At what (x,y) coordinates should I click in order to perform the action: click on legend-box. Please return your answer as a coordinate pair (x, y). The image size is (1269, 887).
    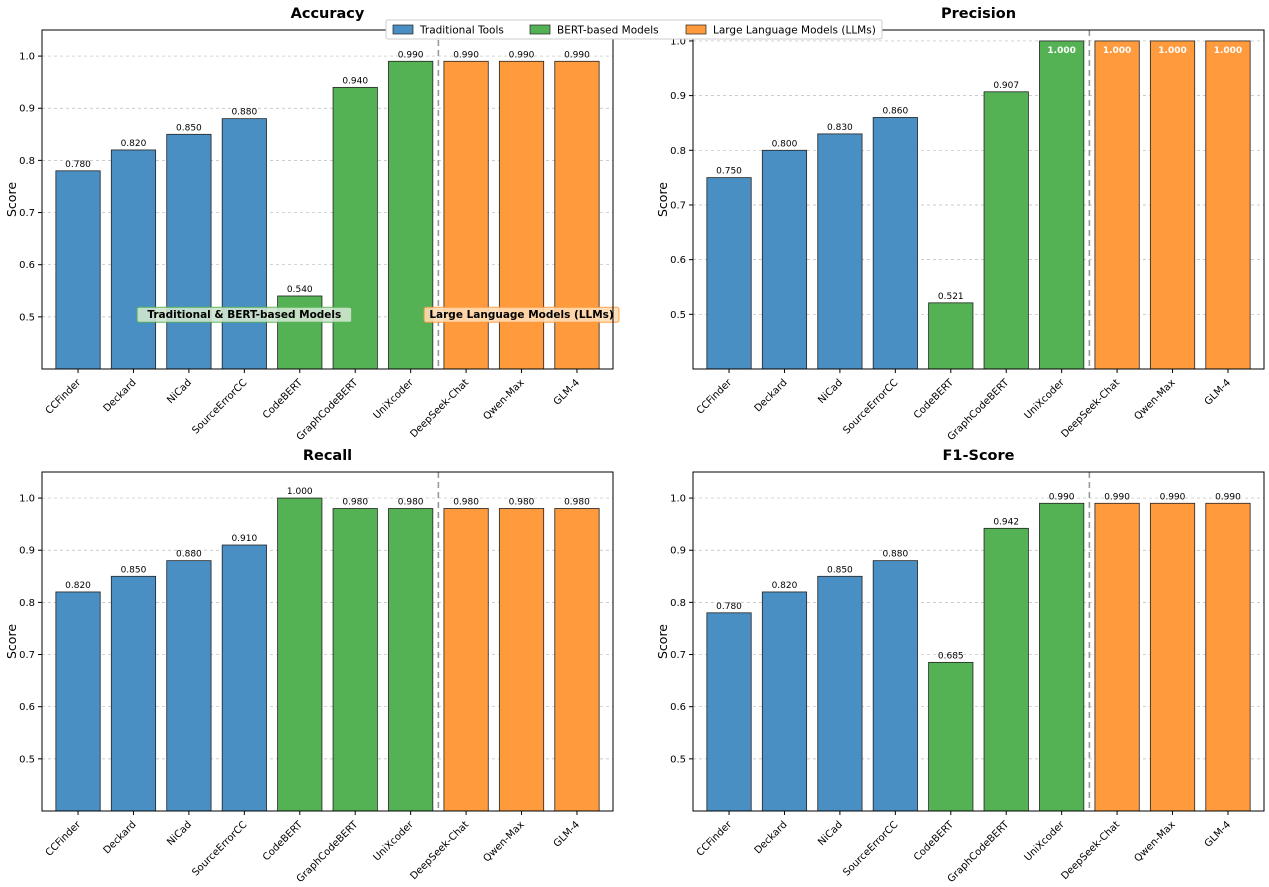
    Looking at the image, I should click on (634, 29).